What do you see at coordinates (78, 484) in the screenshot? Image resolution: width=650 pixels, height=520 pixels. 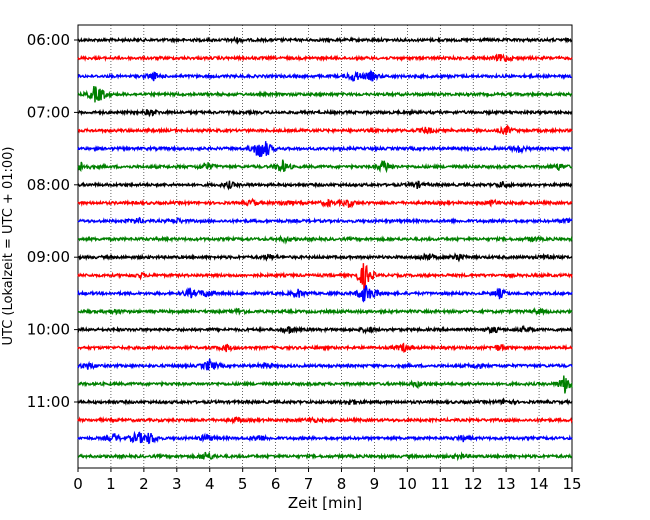 I see `x-tick-label: 0` at bounding box center [78, 484].